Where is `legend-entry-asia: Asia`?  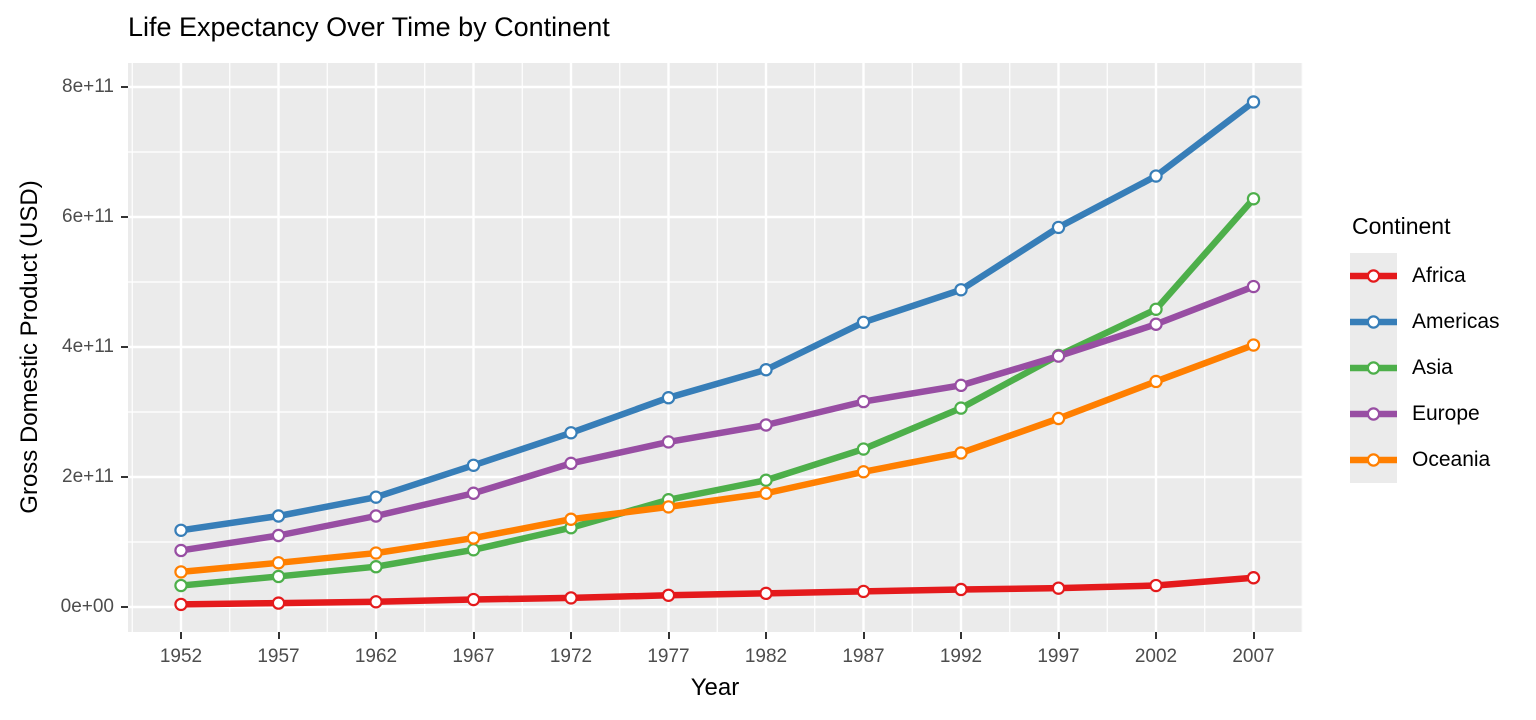 legend-entry-asia: Asia is located at coordinates (1443, 368).